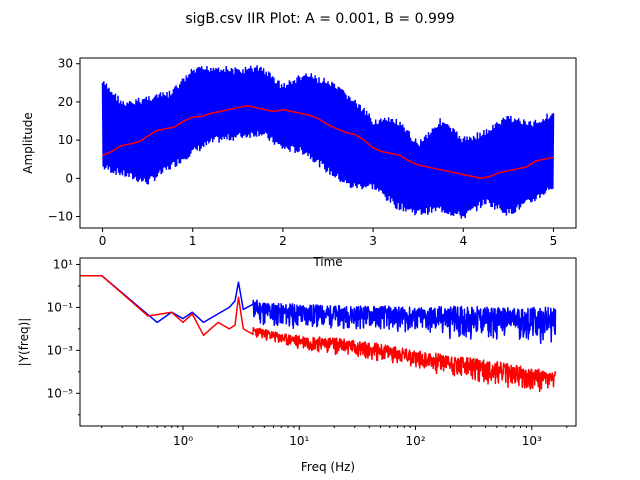 This screenshot has width=640, height=480. I want to click on filtered-signal-line, so click(328, 142).